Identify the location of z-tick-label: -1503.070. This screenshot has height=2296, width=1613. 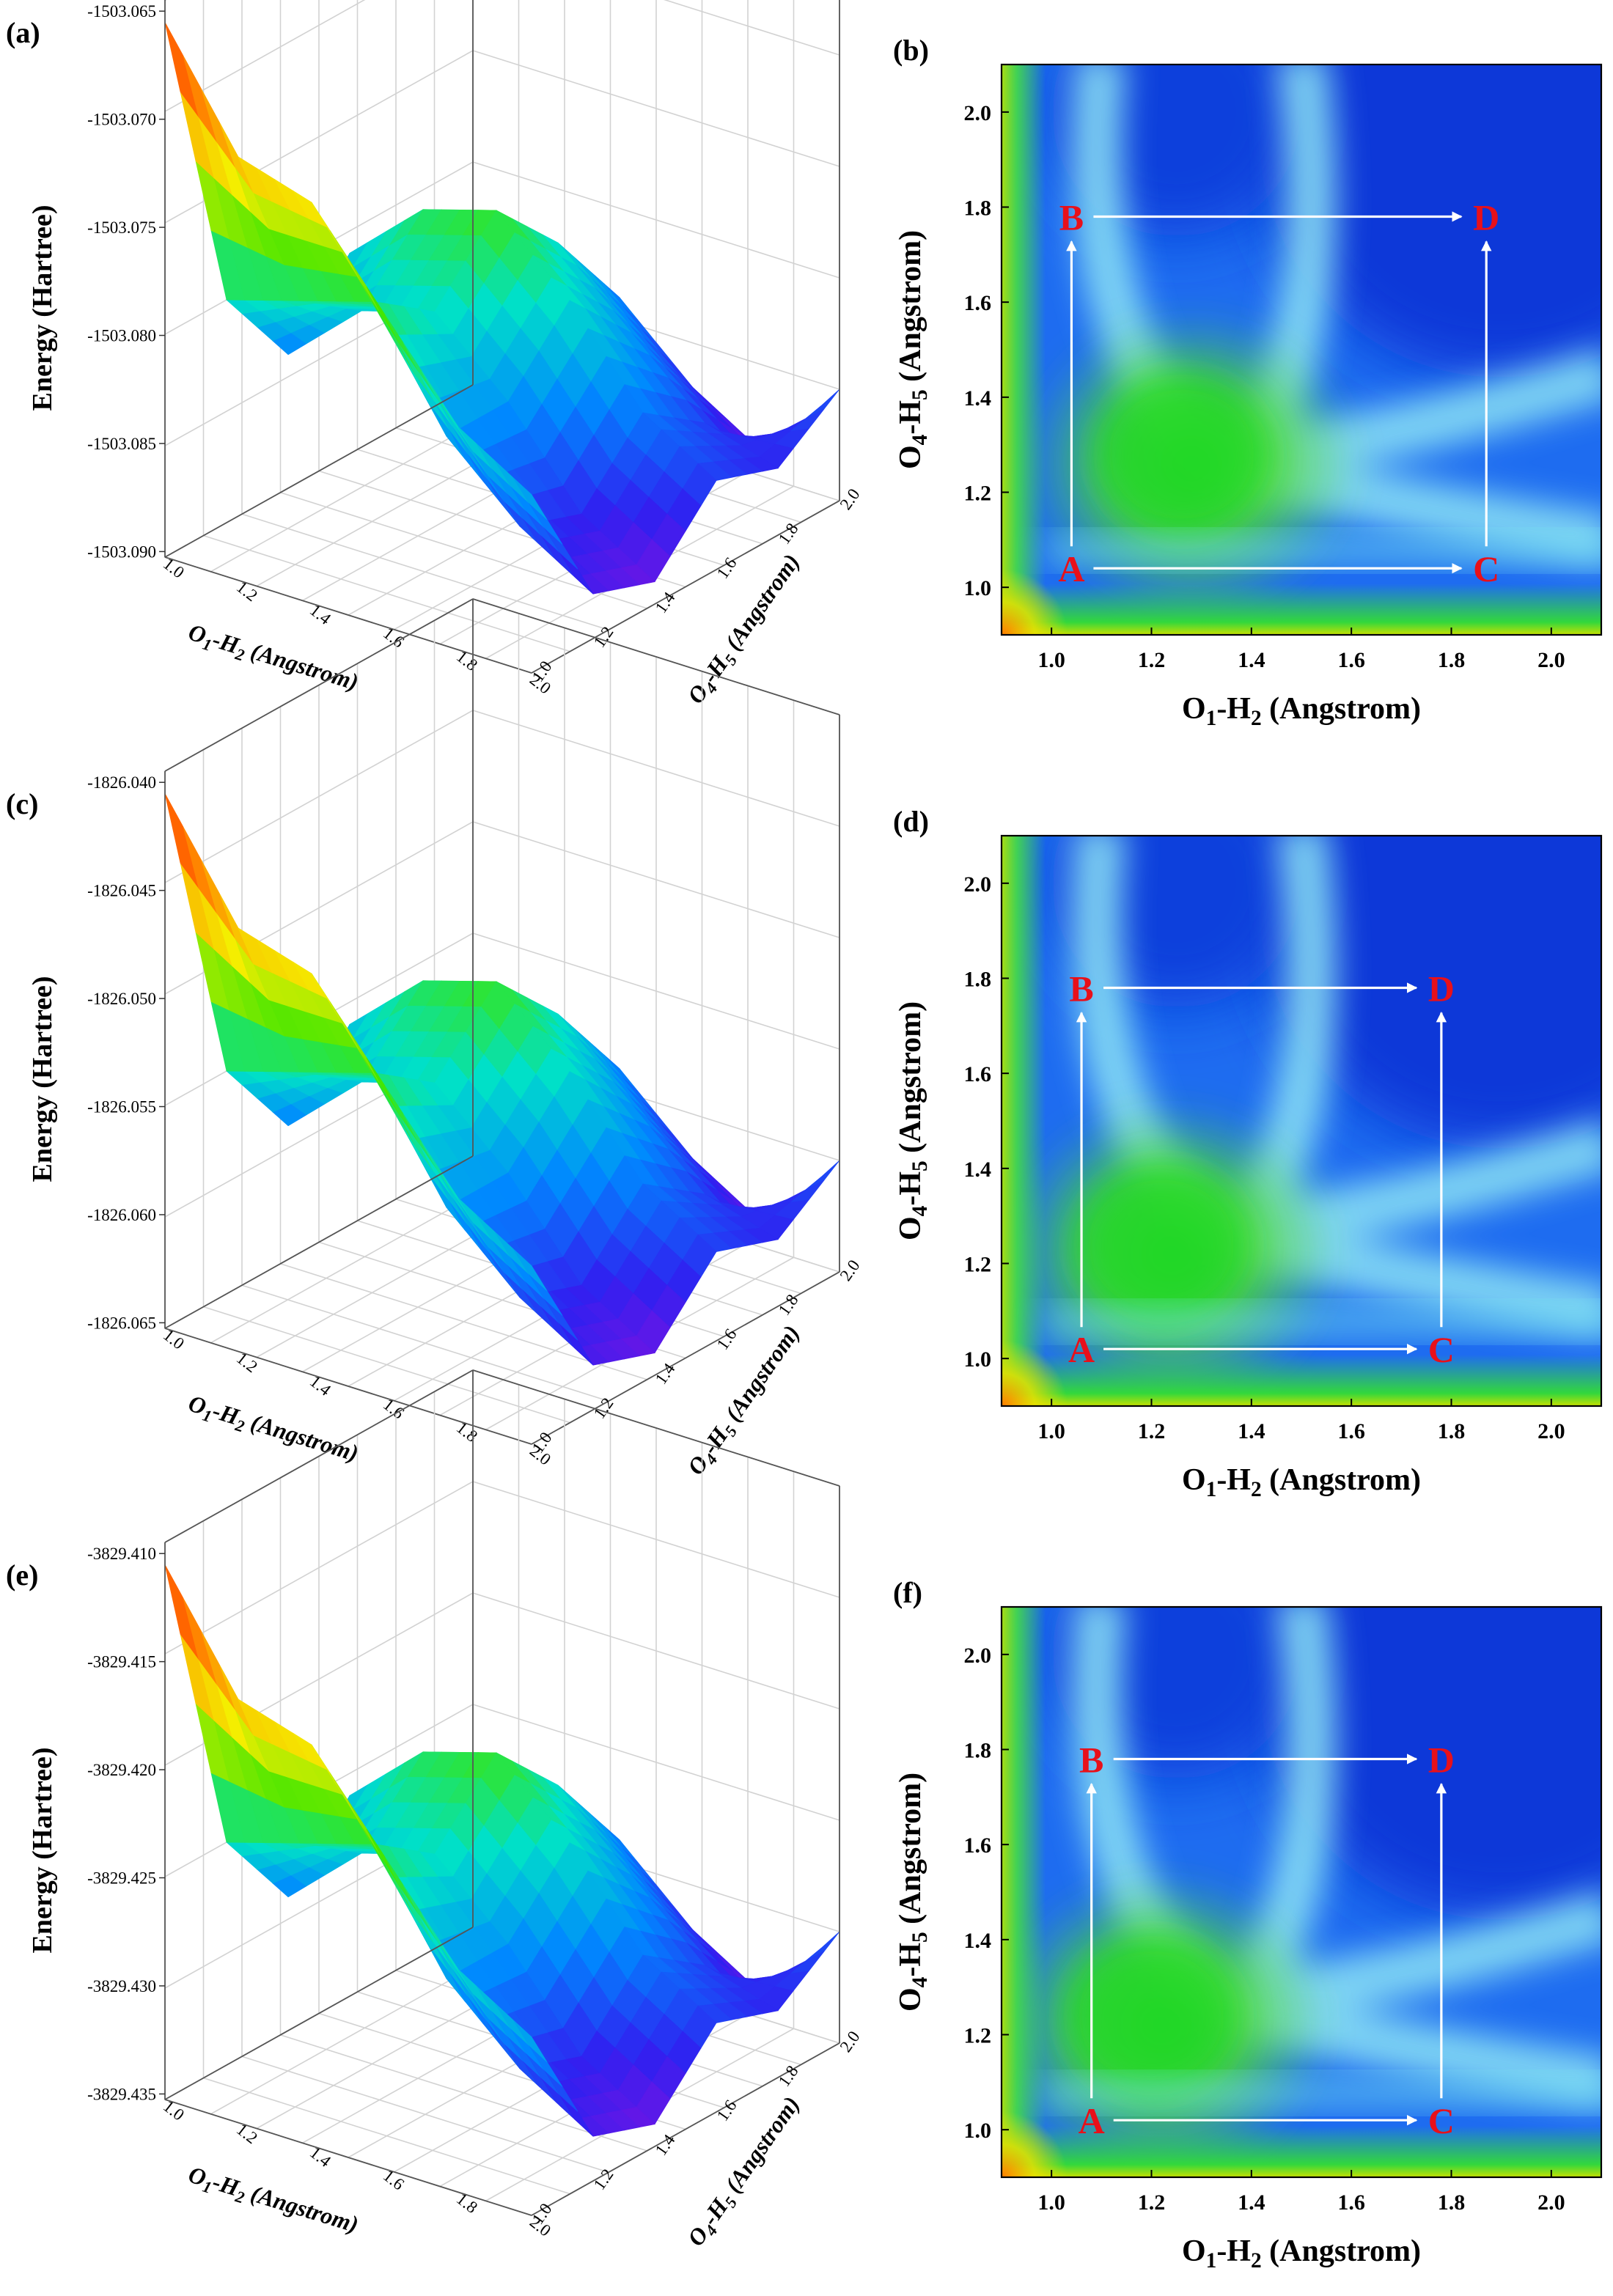
(121, 120).